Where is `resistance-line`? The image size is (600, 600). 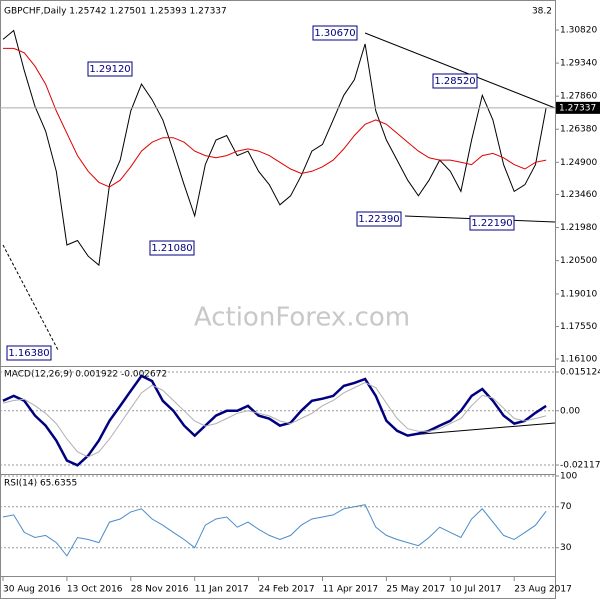 resistance-line is located at coordinates (460, 70).